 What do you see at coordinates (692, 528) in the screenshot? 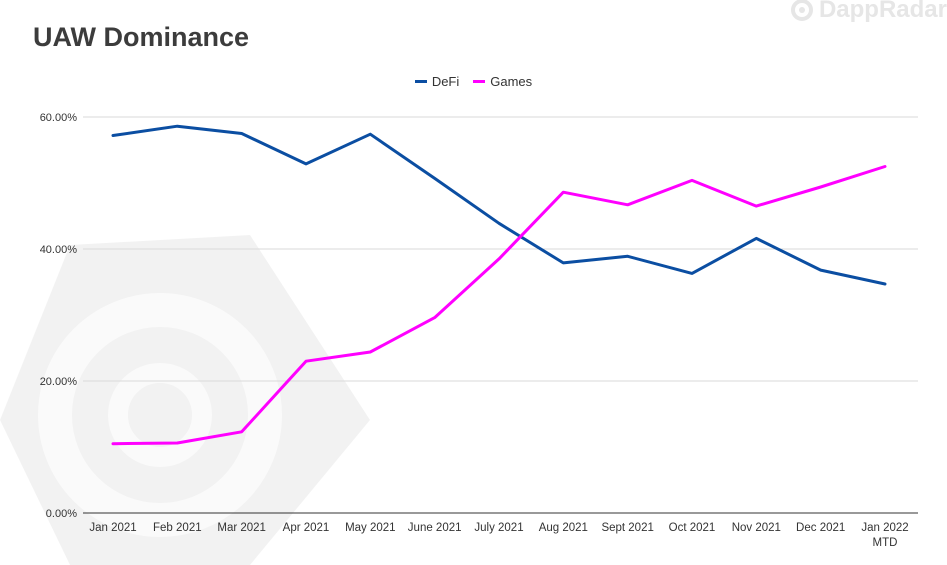
I see `x-tick-label: Oct 2021` at bounding box center [692, 528].